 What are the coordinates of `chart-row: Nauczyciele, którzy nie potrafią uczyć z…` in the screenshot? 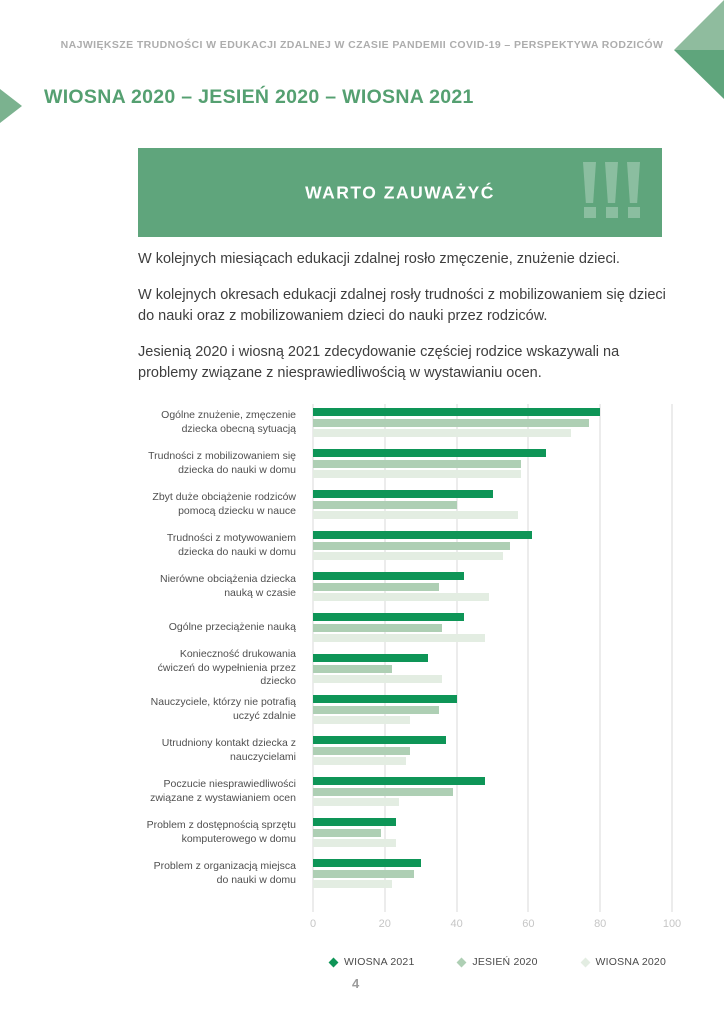 It's located at (406, 709).